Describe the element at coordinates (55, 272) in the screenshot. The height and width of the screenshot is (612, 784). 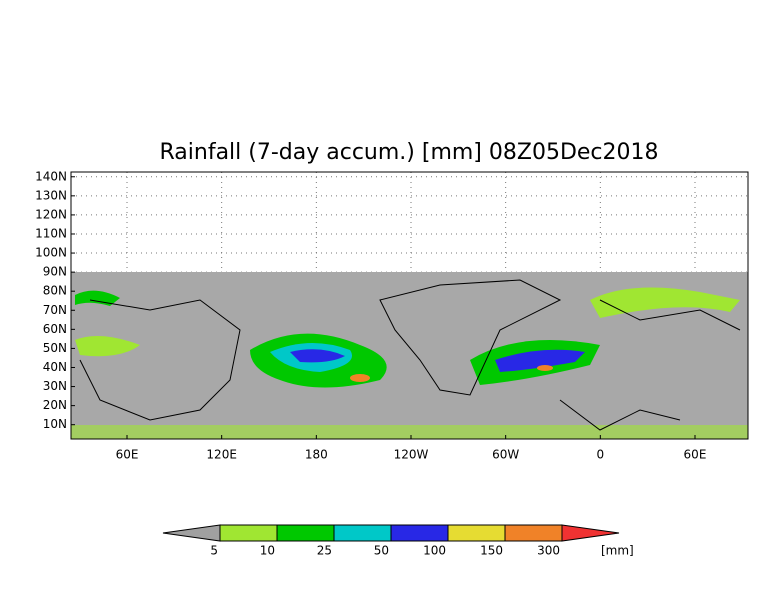
I see `lat-tick-label: 90N` at that location.